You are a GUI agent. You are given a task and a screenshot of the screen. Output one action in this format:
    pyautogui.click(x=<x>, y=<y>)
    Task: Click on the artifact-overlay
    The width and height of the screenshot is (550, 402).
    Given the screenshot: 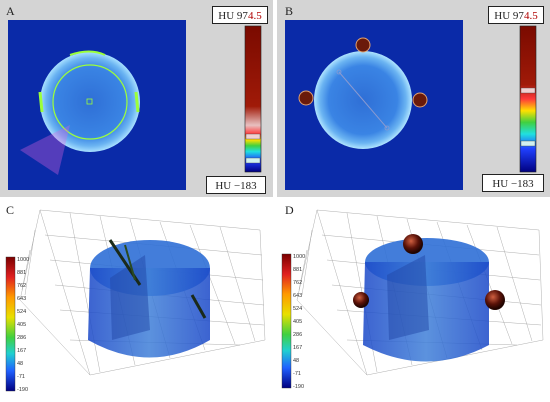 What is the action you would take?
    pyautogui.click(x=45, y=150)
    